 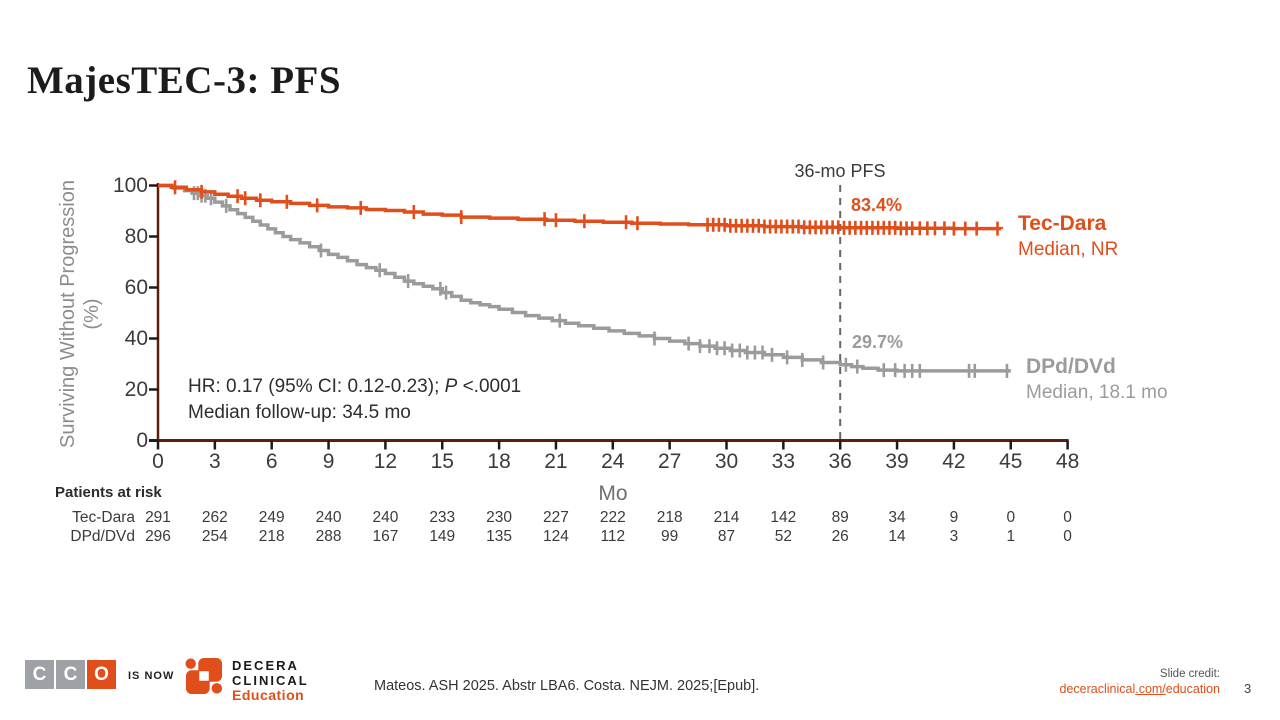 I want to click on risk-count-dpd-dvd: 254, so click(x=214, y=536).